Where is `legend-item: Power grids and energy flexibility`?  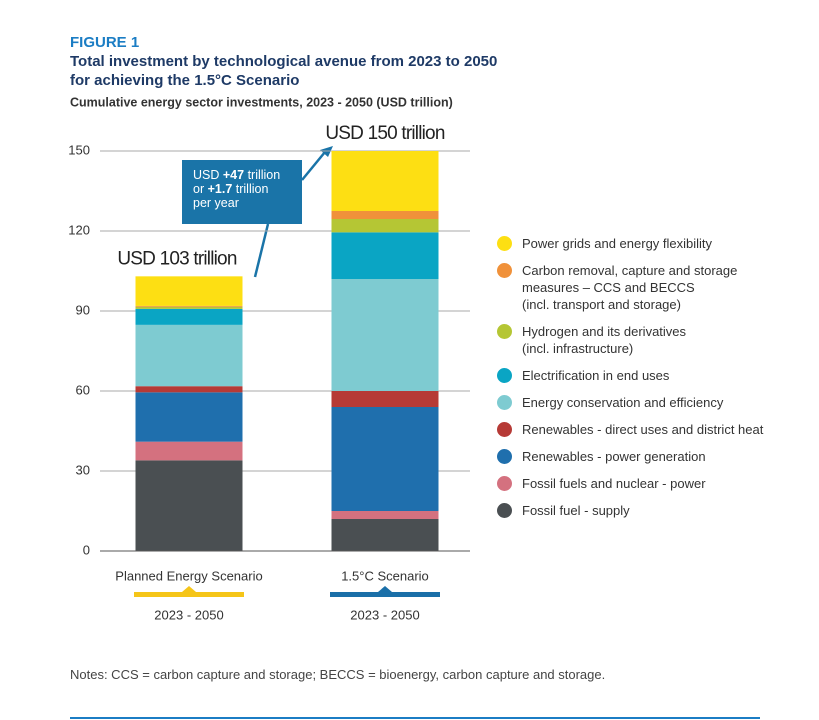 legend-item: Power grids and energy flexibility is located at coordinates (604, 243).